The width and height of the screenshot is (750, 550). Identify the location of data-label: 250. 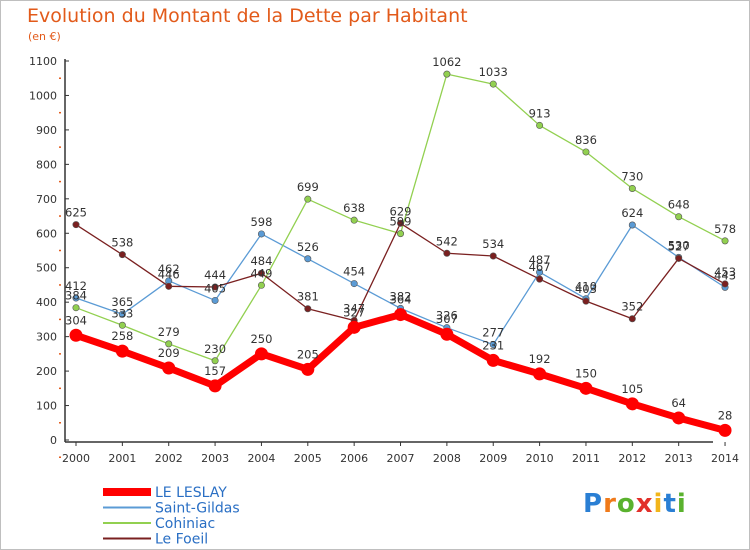
(261, 339).